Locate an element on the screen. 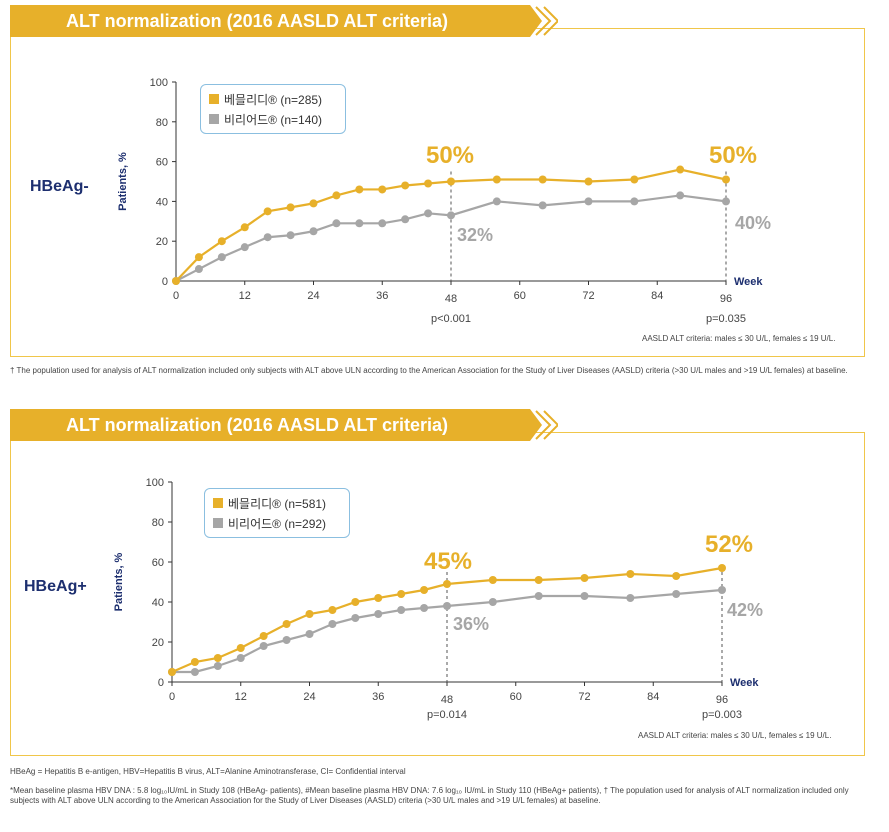  group-label: HBeAg- is located at coordinates (59, 186).